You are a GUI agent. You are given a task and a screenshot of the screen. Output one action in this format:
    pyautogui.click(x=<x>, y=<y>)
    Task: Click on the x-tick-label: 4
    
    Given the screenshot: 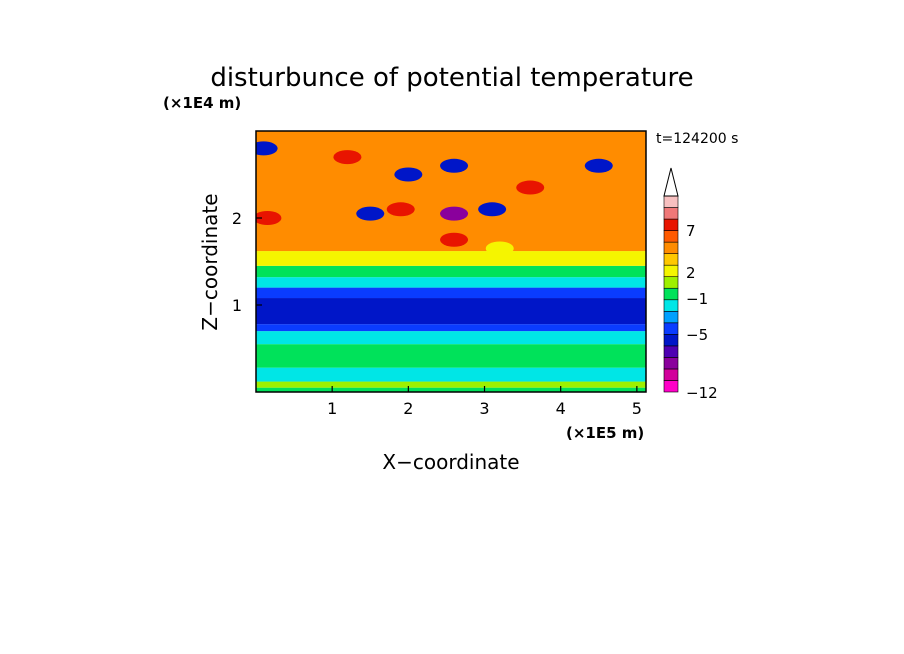 What is the action you would take?
    pyautogui.click(x=561, y=408)
    